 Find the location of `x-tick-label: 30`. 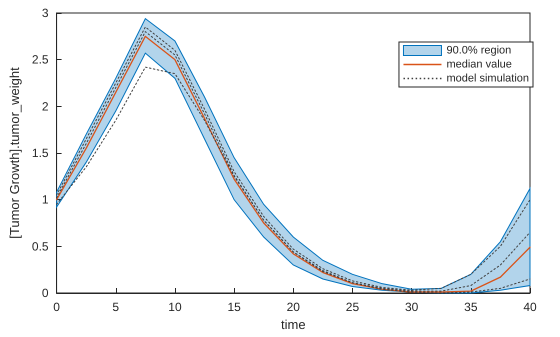

x-tick-label: 30 is located at coordinates (411, 307).